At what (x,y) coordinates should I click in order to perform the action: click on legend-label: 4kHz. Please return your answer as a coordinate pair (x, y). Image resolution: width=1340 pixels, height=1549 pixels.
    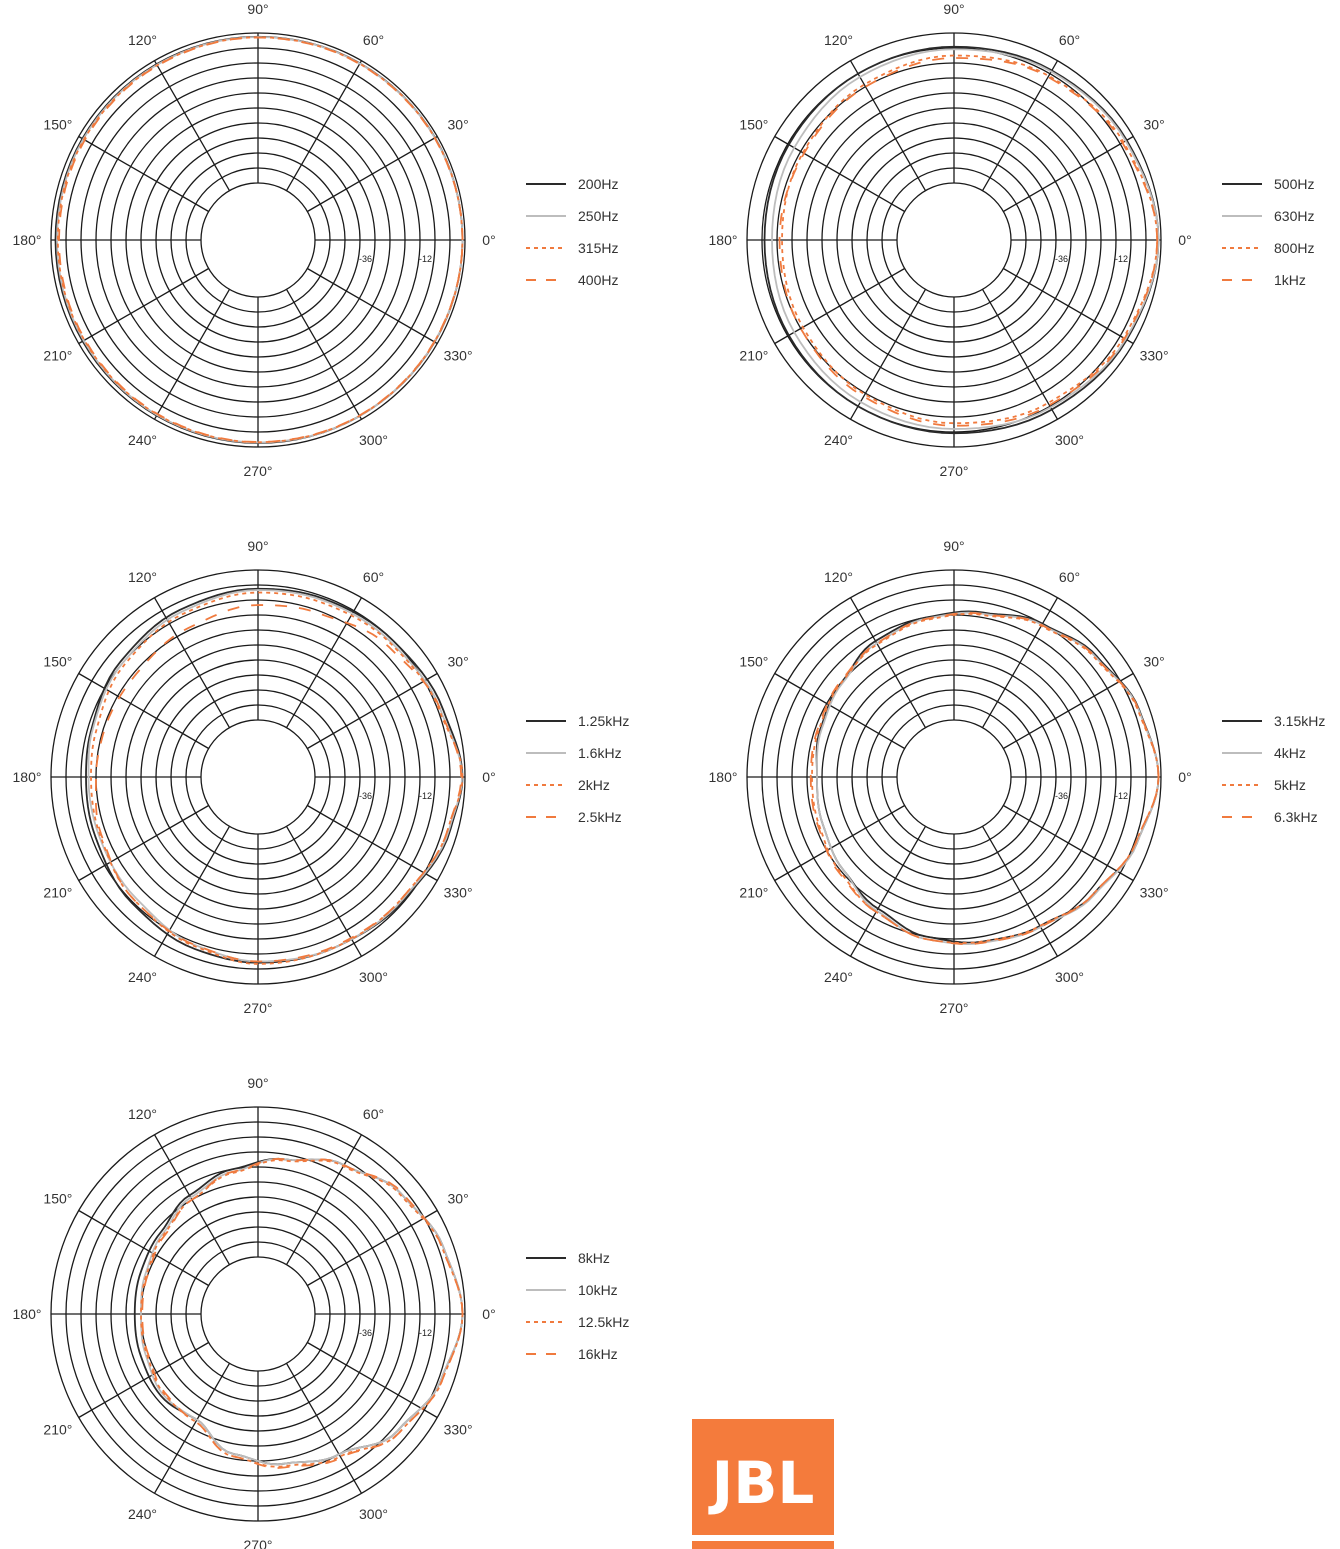
    Looking at the image, I should click on (1290, 753).